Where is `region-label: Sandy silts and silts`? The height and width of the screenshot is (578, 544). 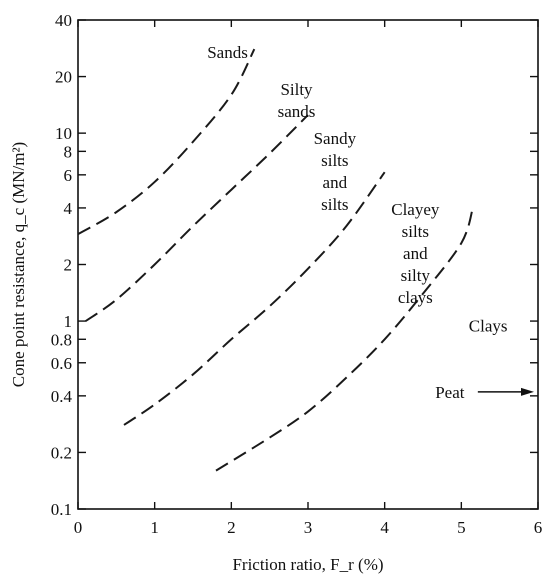 region-label: Sandy silts and silts is located at coordinates (335, 171).